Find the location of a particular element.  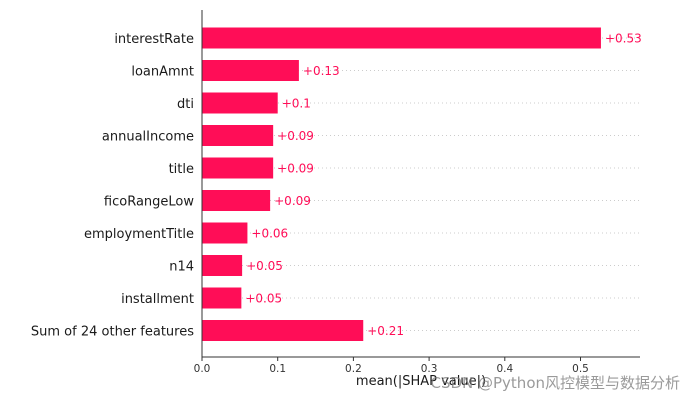

value-label: +0.06 is located at coordinates (269, 234).